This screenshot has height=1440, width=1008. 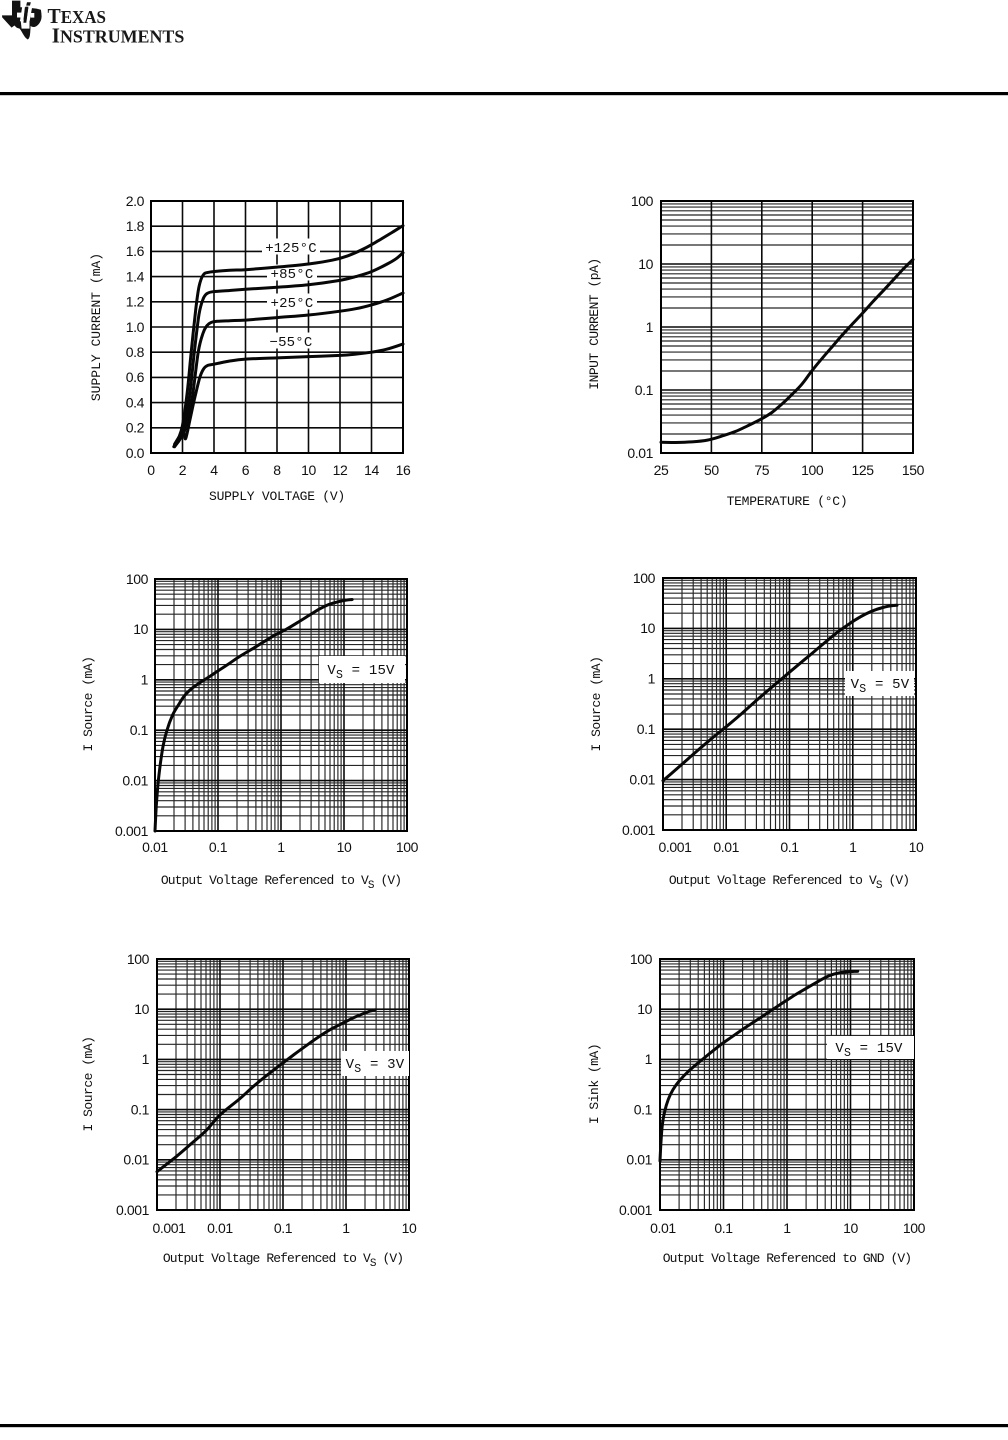 I want to click on svg-text: 0, so click(x=151, y=470).